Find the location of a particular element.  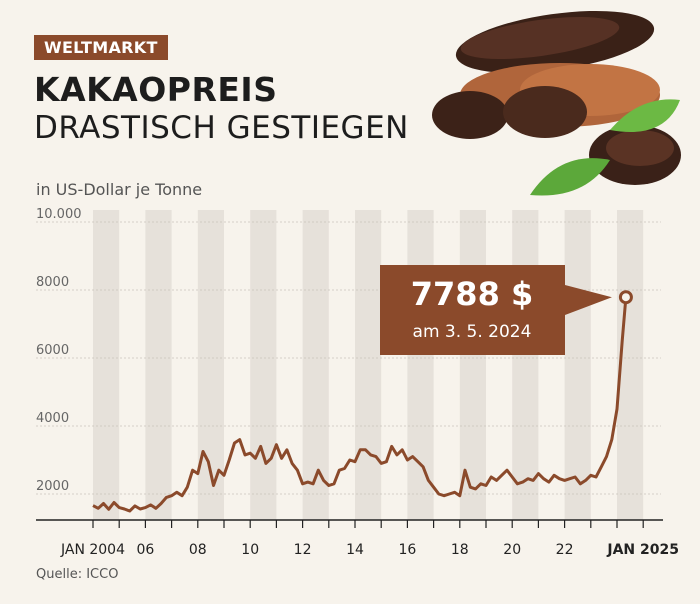

callout-box is located at coordinates (472, 310).